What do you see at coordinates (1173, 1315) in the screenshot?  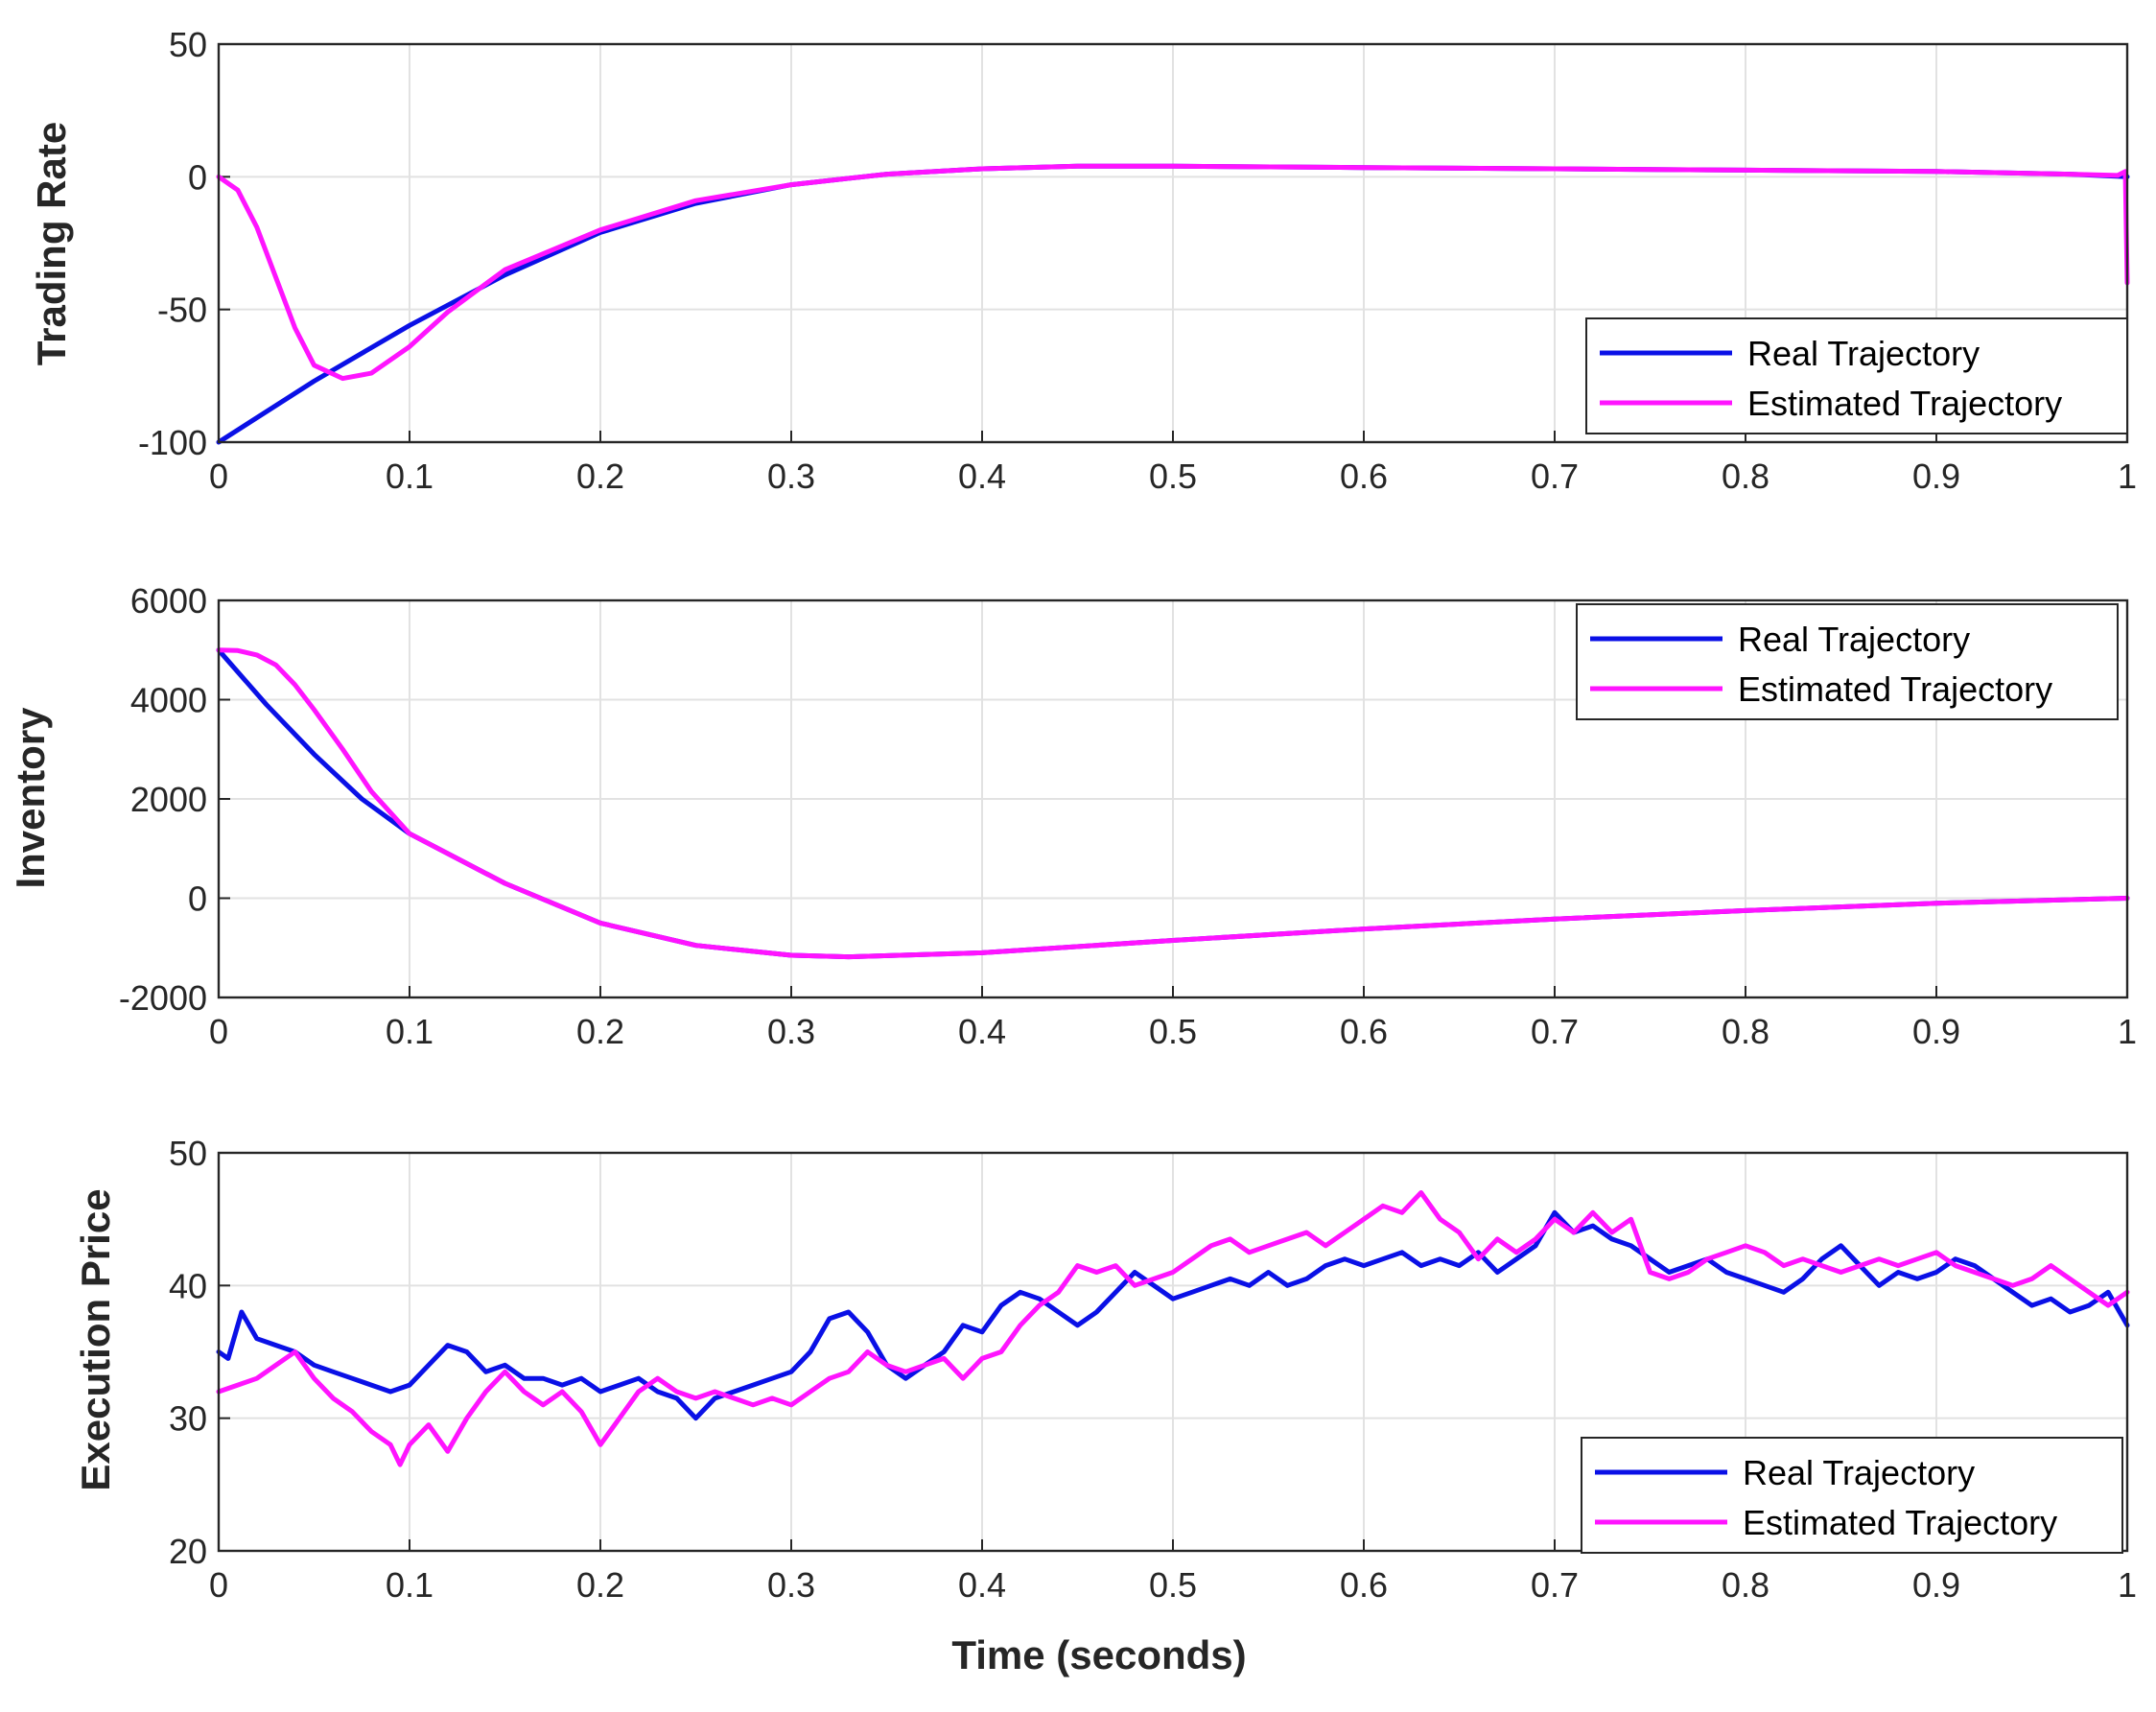 I see `series-line-real` at bounding box center [1173, 1315].